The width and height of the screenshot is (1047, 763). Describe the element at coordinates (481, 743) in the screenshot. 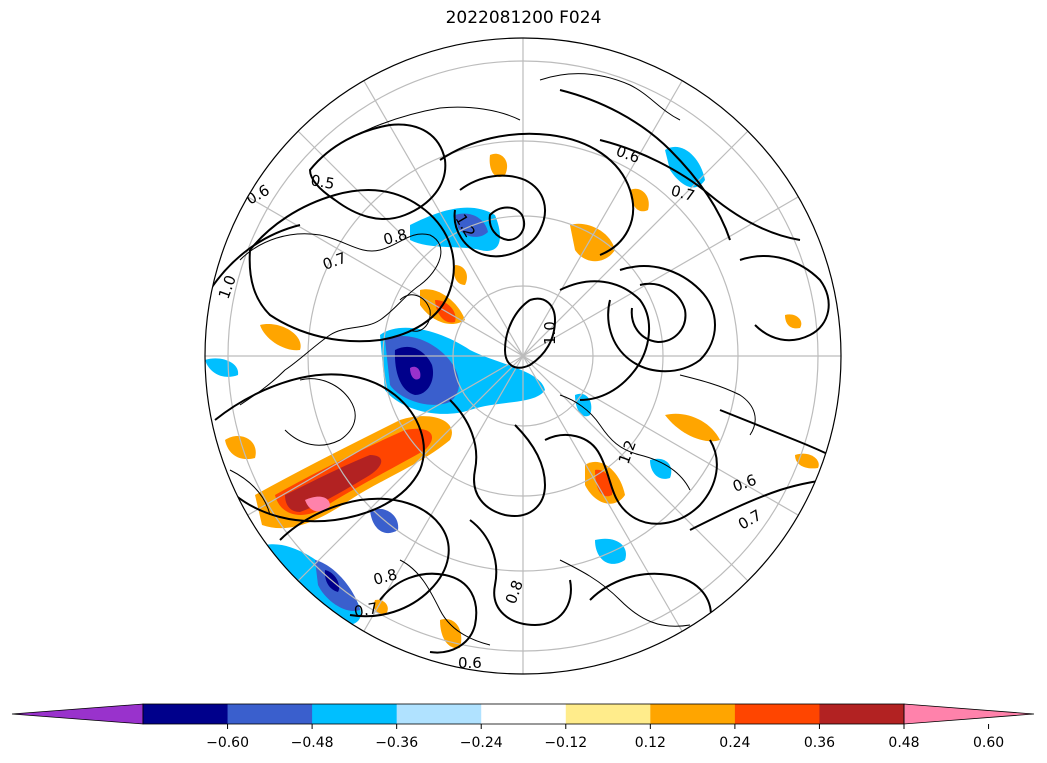

I see `colorbar-tick-label: −0.24` at that location.